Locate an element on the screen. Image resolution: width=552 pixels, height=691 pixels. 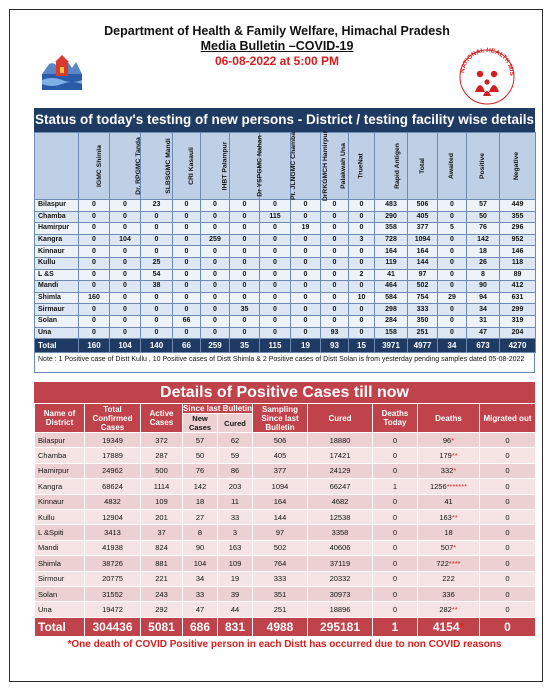
cell-active: 292 is located at coordinates (161, 609).